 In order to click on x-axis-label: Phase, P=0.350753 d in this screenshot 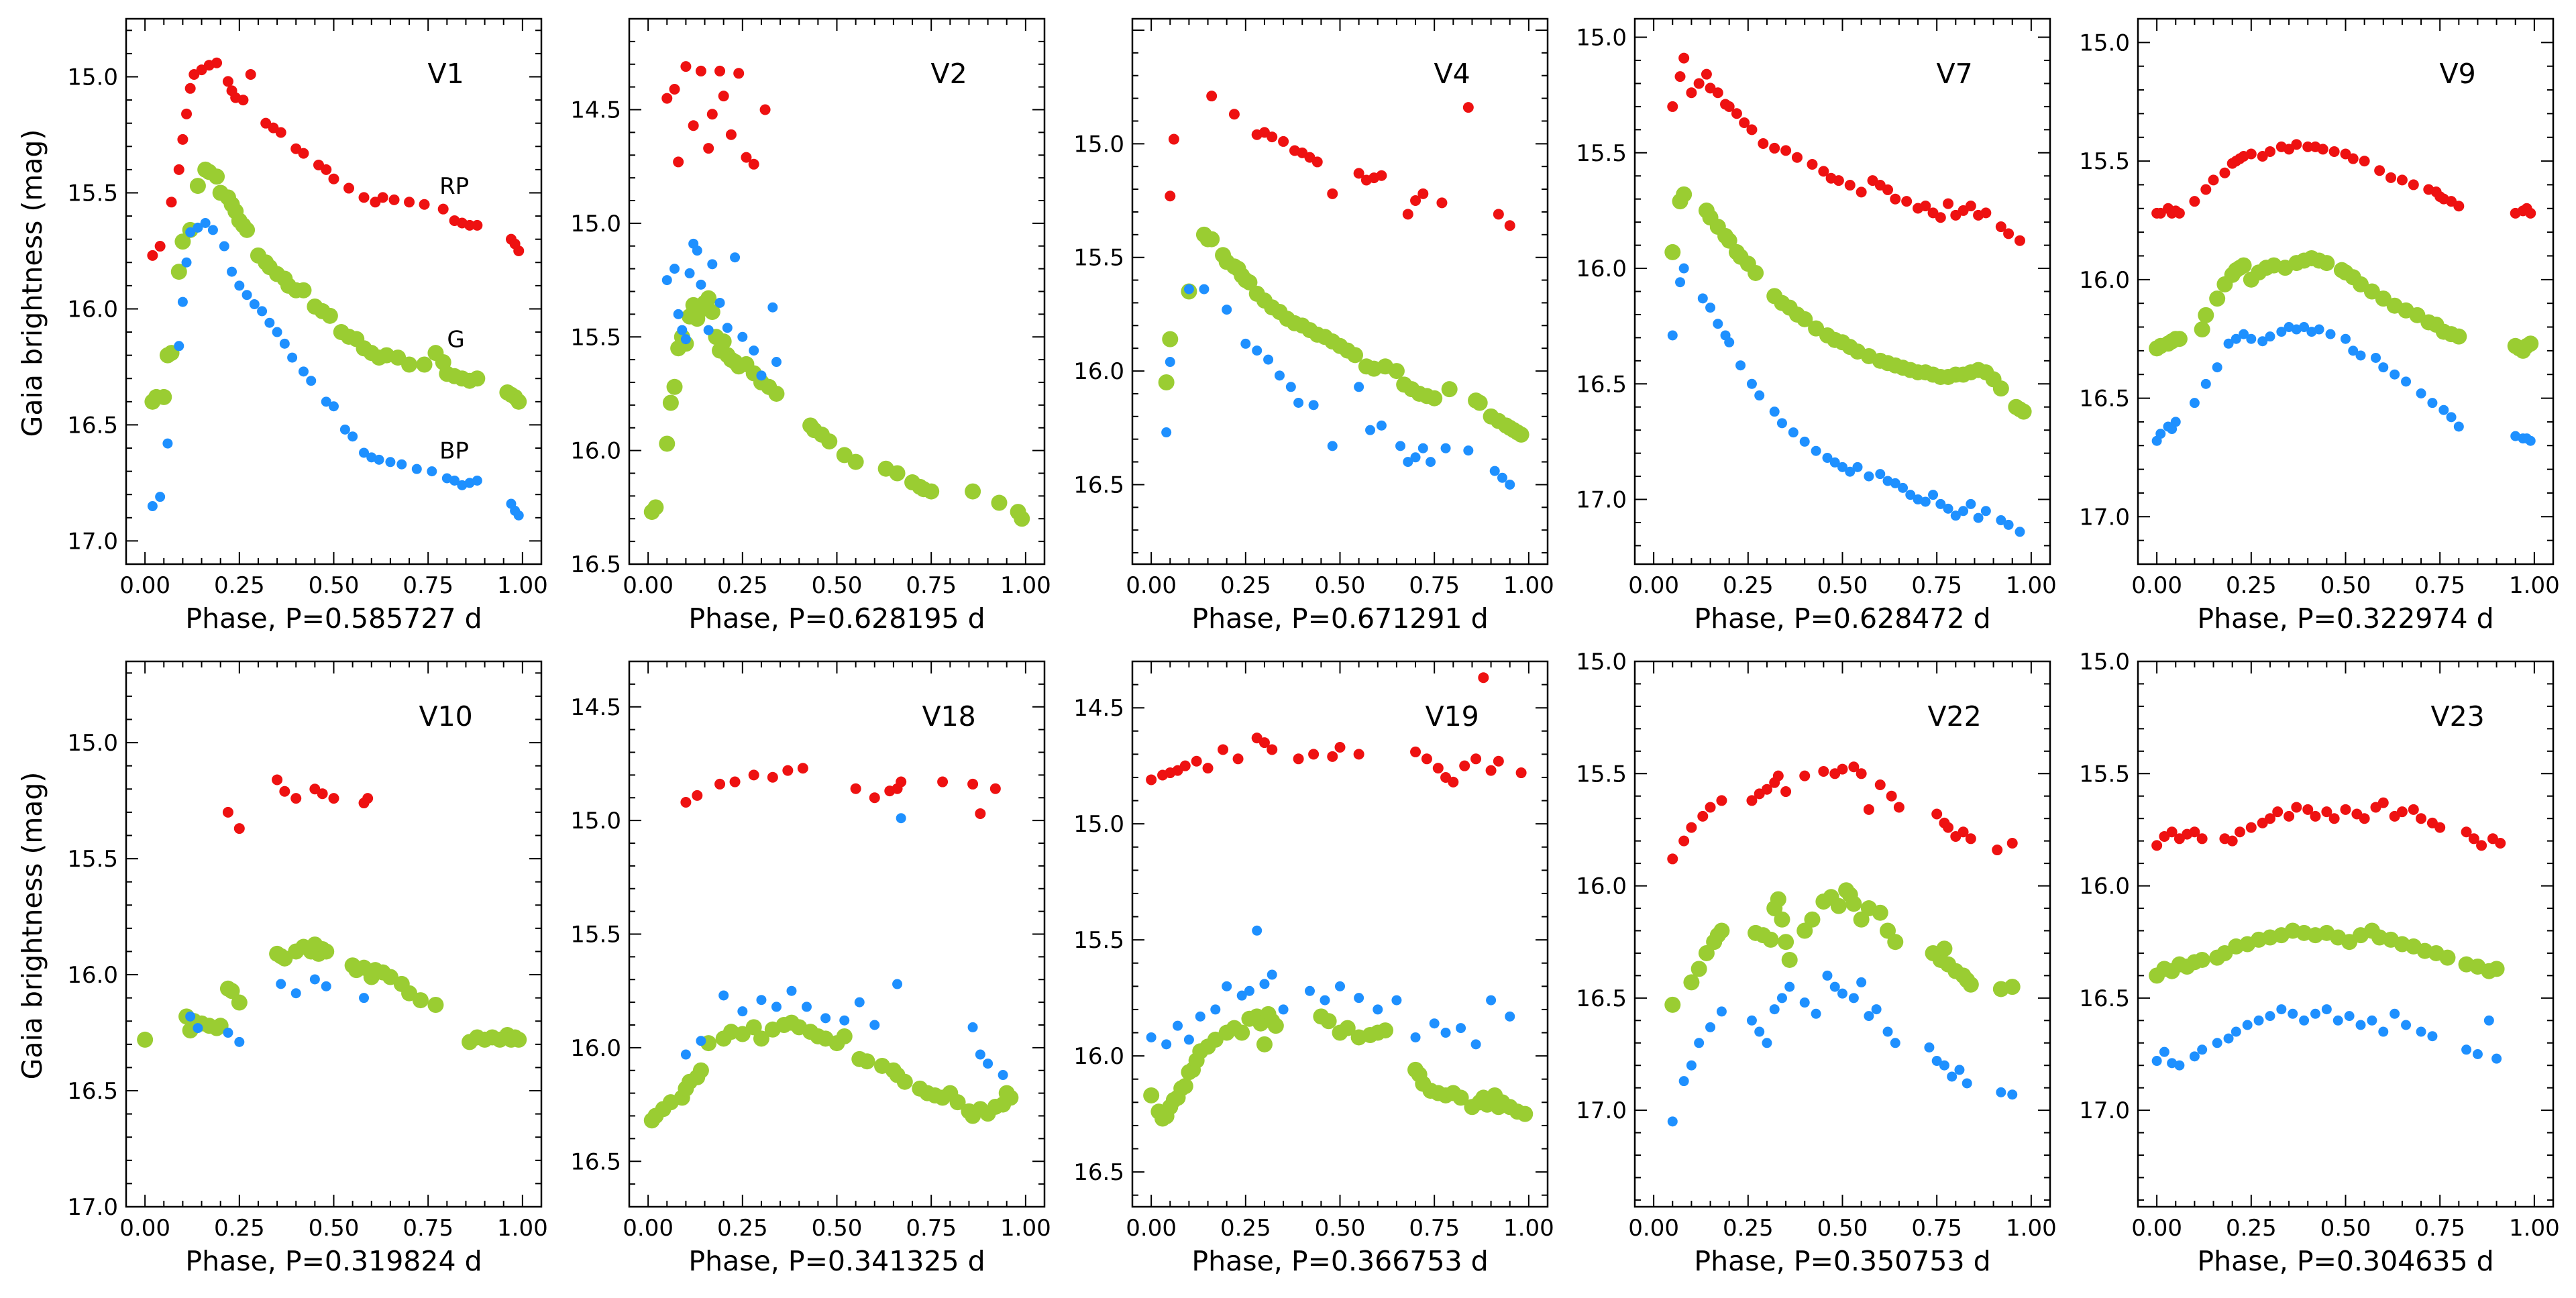, I will do `click(1842, 1261)`.